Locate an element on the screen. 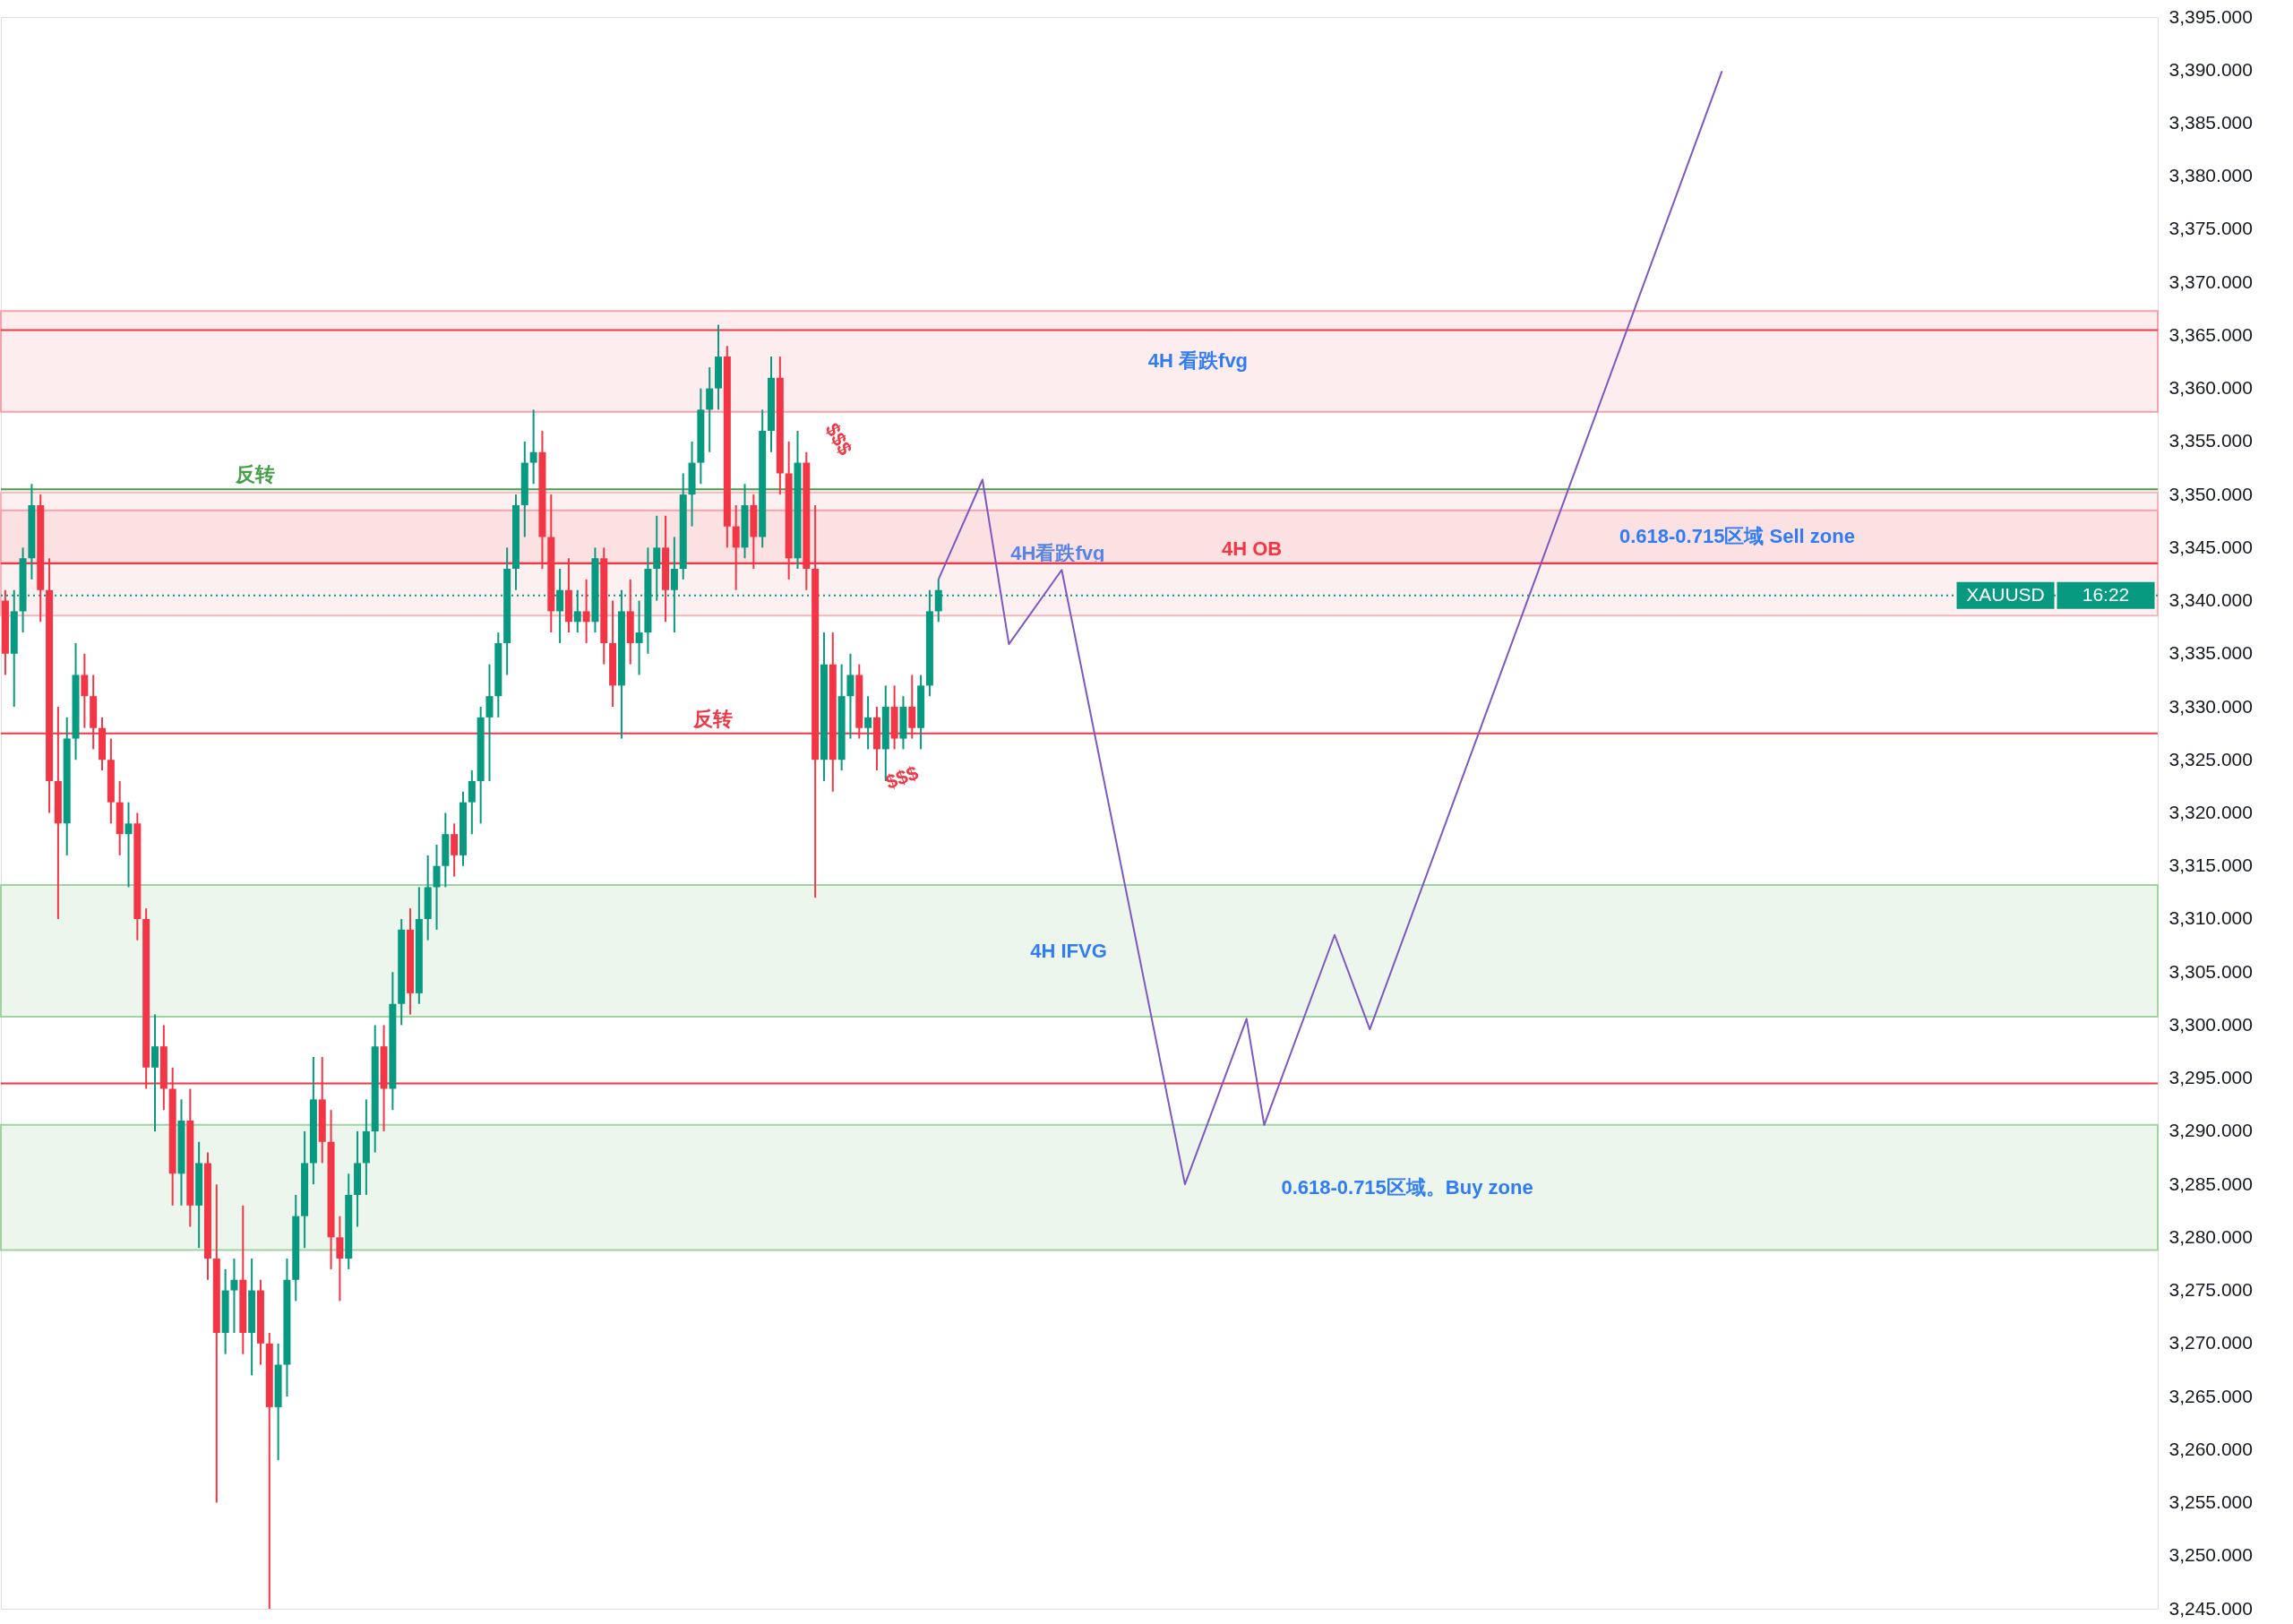  annotation: XAUUSD is located at coordinates (2005, 594).